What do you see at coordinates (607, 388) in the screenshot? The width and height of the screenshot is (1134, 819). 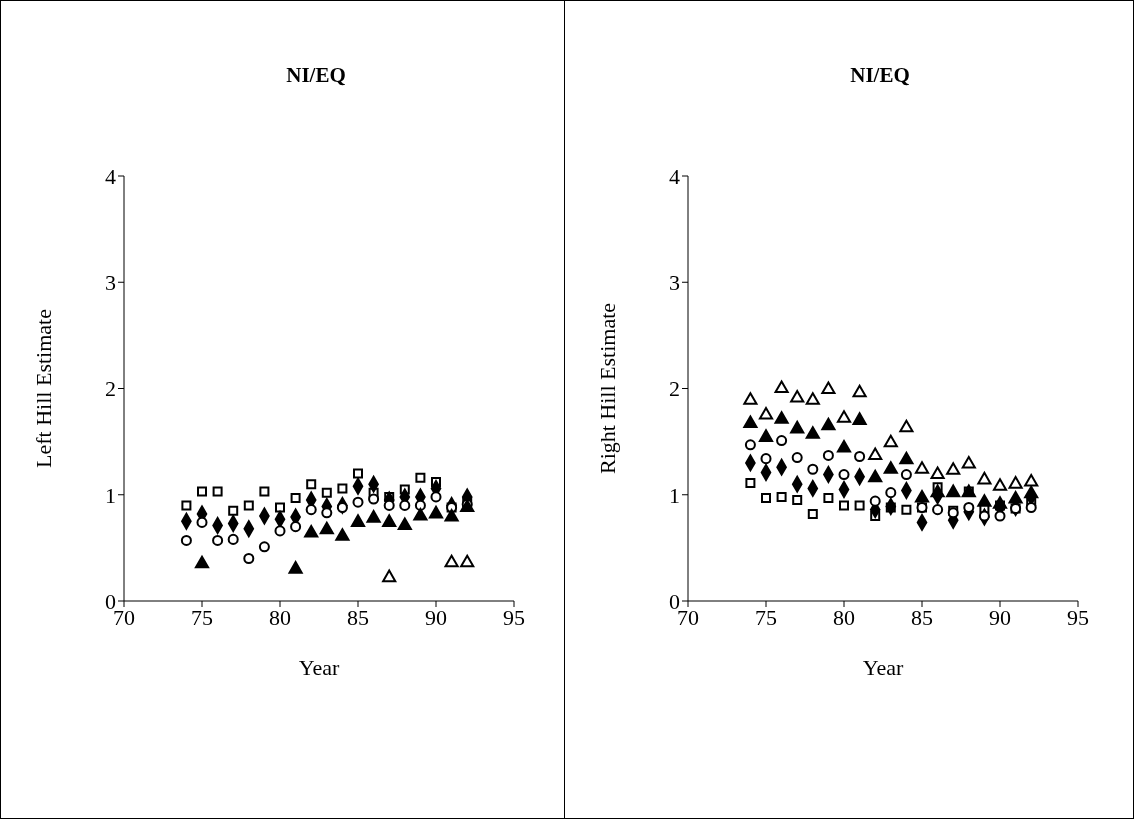 I see `y-axis-title: Right Hill Estimate` at bounding box center [607, 388].